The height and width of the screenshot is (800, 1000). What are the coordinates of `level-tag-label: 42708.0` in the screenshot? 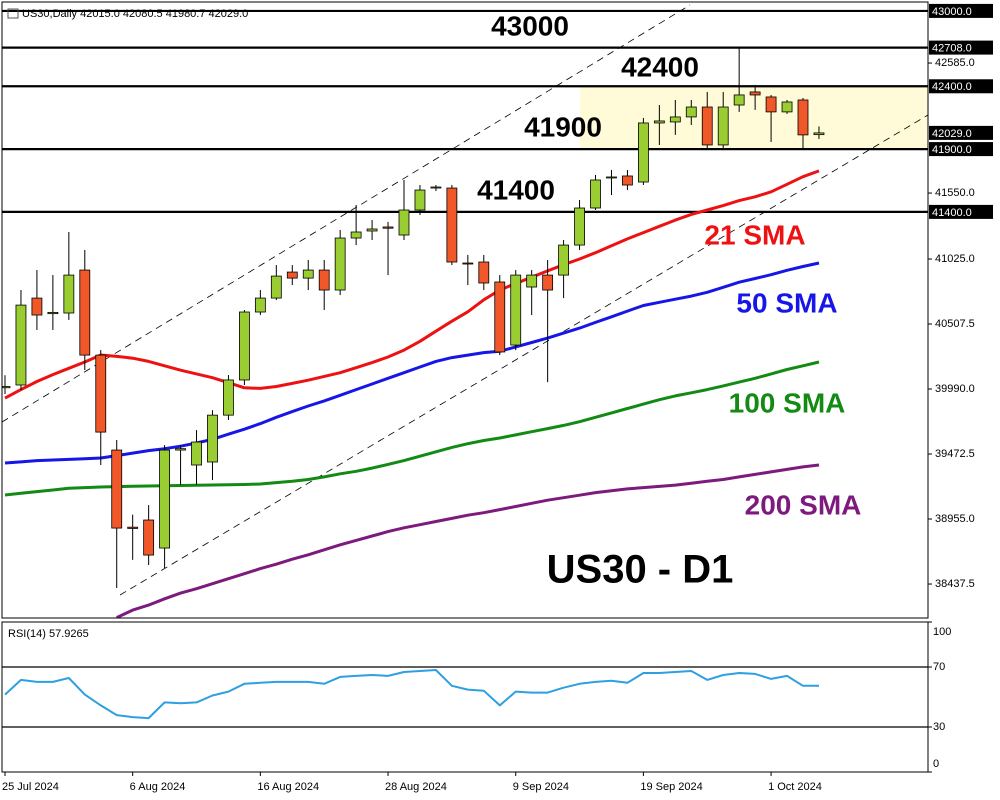 It's located at (952, 49).